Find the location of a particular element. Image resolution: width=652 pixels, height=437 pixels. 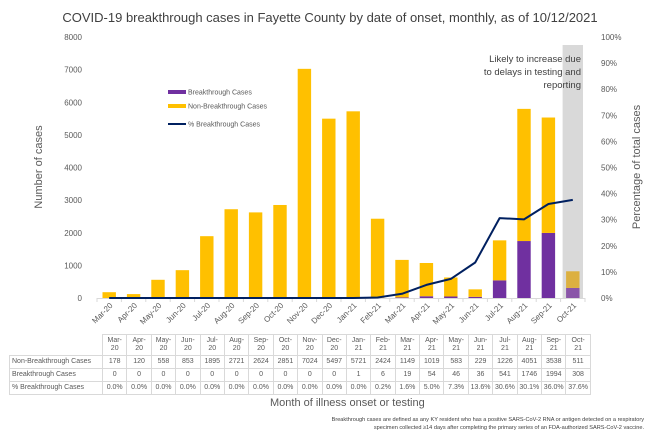

x-tick-label: Nov-20 is located at coordinates (297, 313).